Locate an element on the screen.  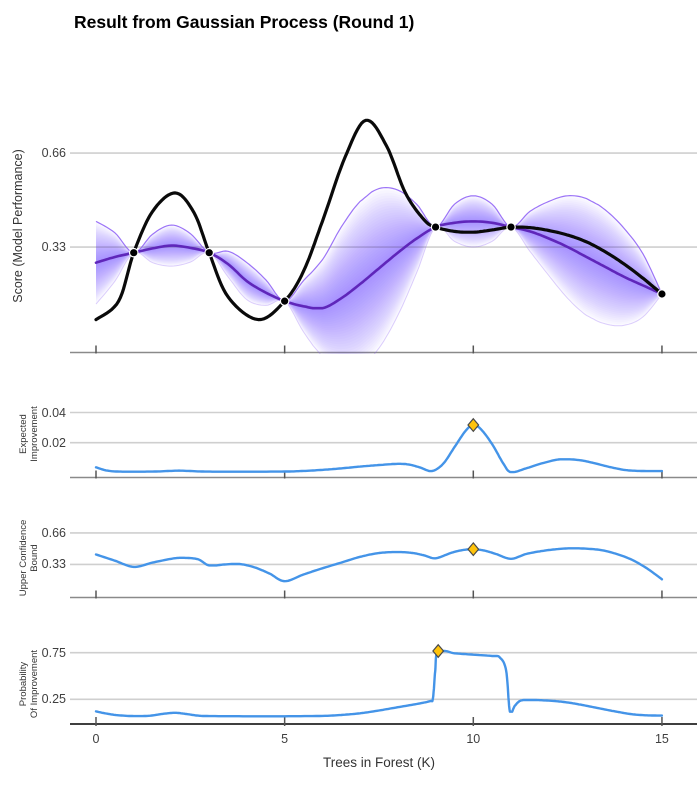
ei-y-tick-label: 0.02 is located at coordinates (53, 442).